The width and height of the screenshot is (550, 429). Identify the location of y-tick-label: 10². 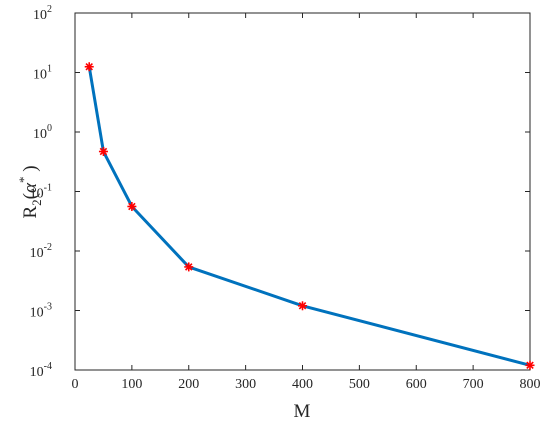
(42, 13).